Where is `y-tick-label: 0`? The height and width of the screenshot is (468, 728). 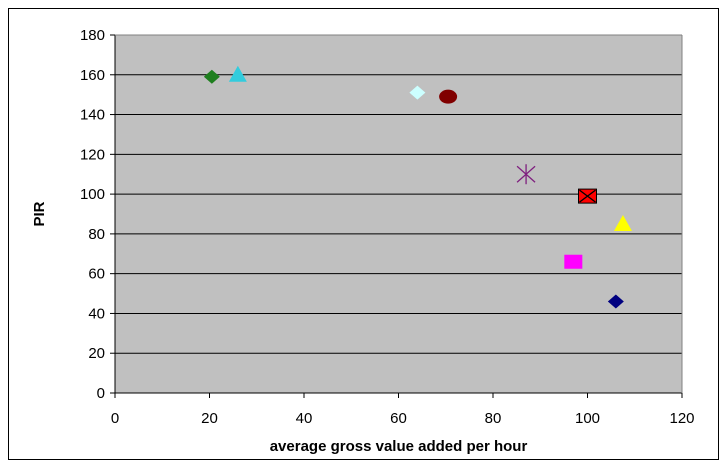 y-tick-label: 0 is located at coordinates (101, 393).